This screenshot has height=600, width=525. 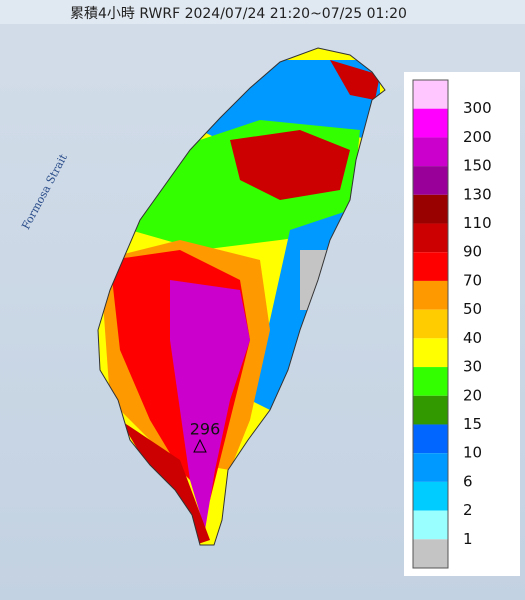 What do you see at coordinates (468, 510) in the screenshot?
I see `legend-label: 2` at bounding box center [468, 510].